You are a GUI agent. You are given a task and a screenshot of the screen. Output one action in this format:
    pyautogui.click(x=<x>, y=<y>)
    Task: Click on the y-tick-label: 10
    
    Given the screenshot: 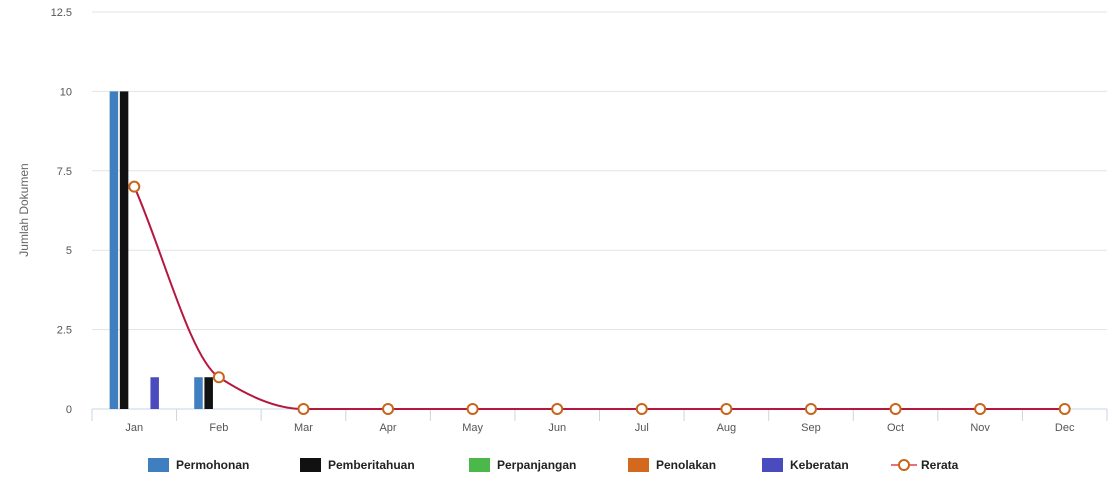 What is the action you would take?
    pyautogui.click(x=66, y=92)
    